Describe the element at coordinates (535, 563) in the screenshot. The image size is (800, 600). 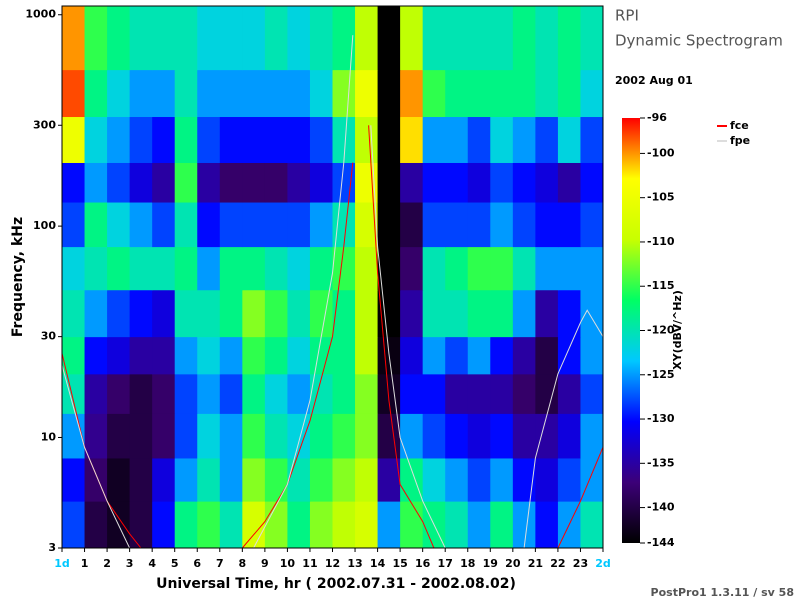
I see `x-tick-label: 21` at that location.